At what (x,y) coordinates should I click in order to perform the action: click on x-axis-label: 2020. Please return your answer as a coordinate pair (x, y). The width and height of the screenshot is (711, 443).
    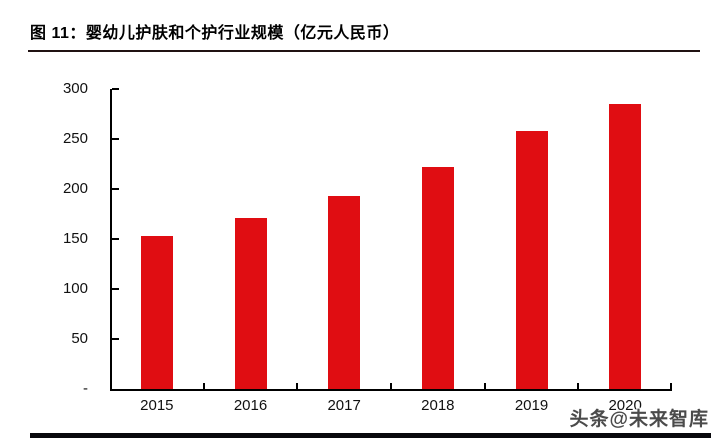
    Looking at the image, I should click on (625, 405).